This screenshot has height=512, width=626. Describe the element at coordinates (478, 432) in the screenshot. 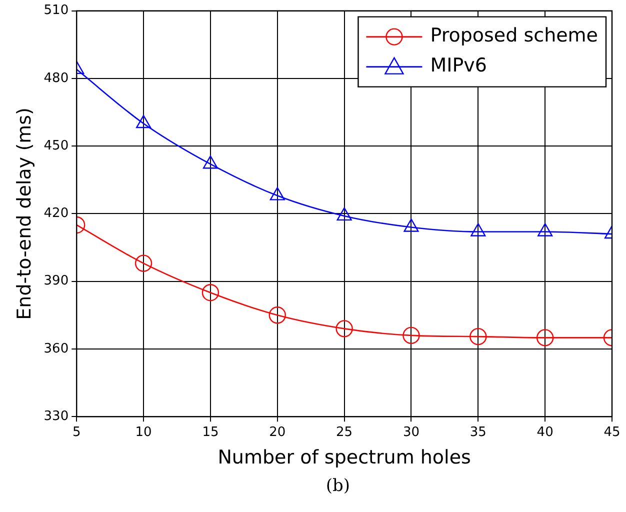

I see `x-tick-label: 35` at that location.